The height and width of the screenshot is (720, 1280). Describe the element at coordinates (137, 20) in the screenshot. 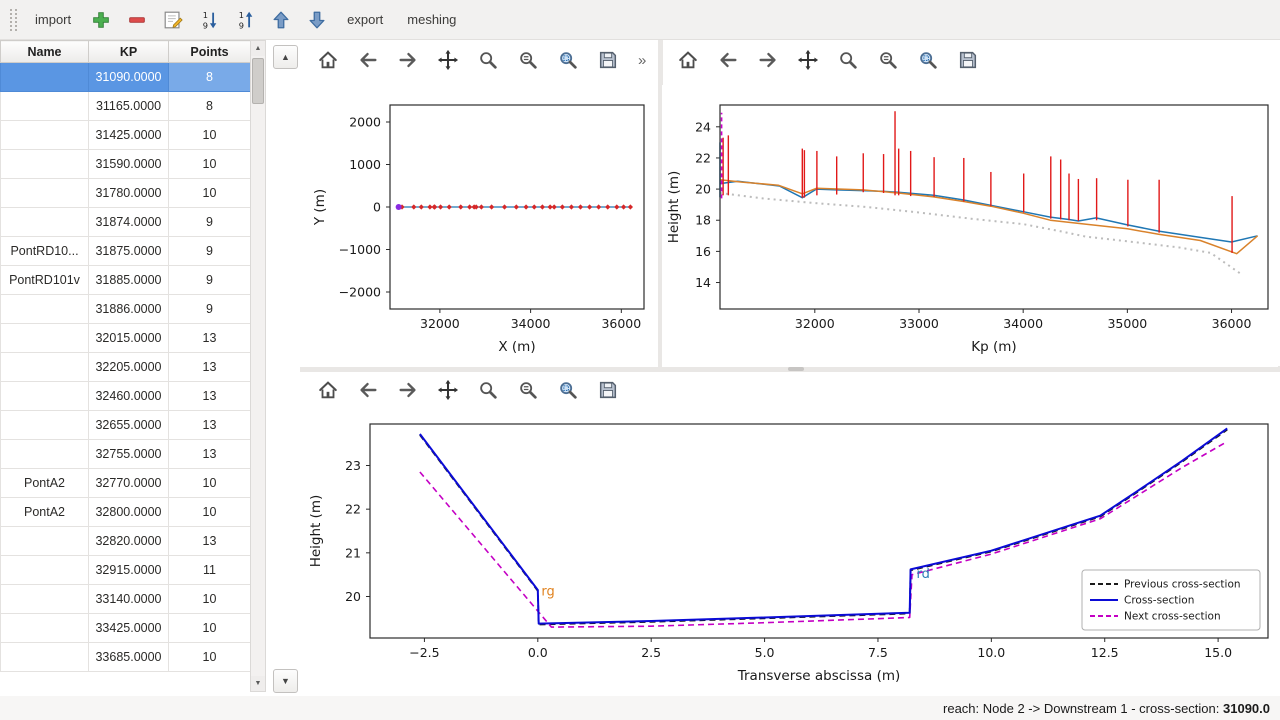

I see `remove-cross-section-button` at that location.